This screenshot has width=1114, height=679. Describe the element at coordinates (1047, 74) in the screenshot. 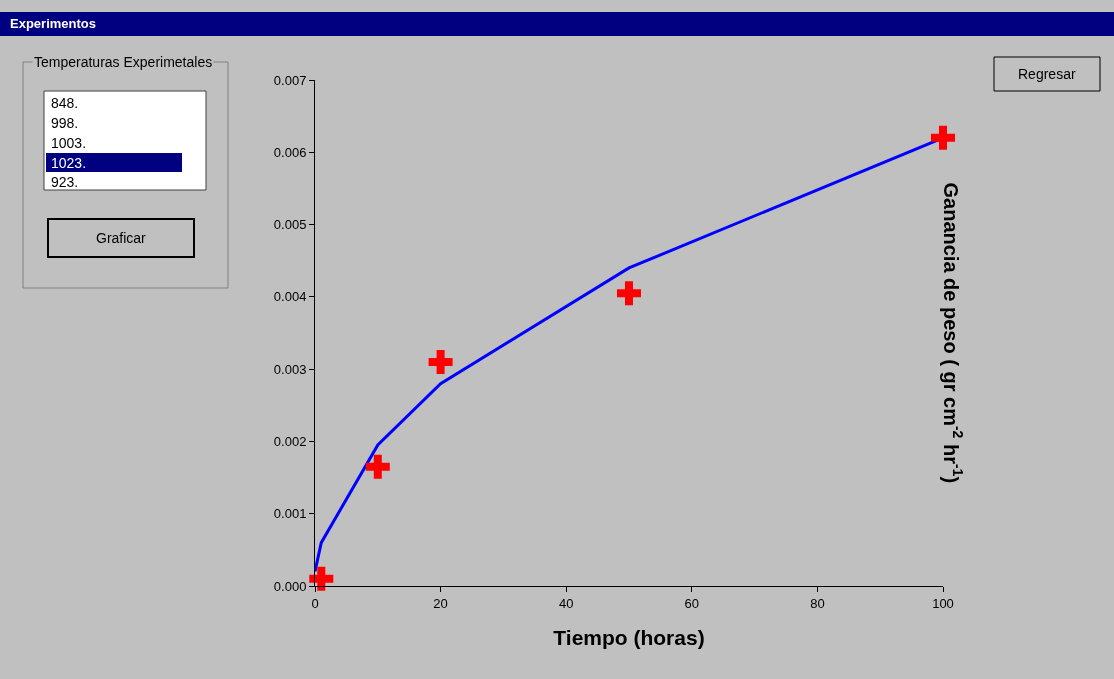

I see `text: Regresar` at that location.